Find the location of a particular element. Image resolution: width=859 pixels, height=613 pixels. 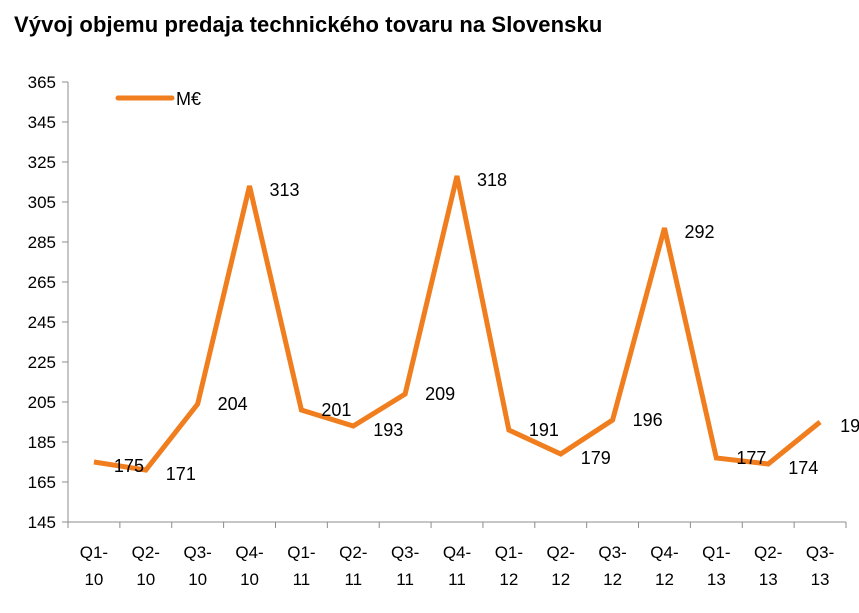

y-tick-label: 245 is located at coordinates (42, 322).